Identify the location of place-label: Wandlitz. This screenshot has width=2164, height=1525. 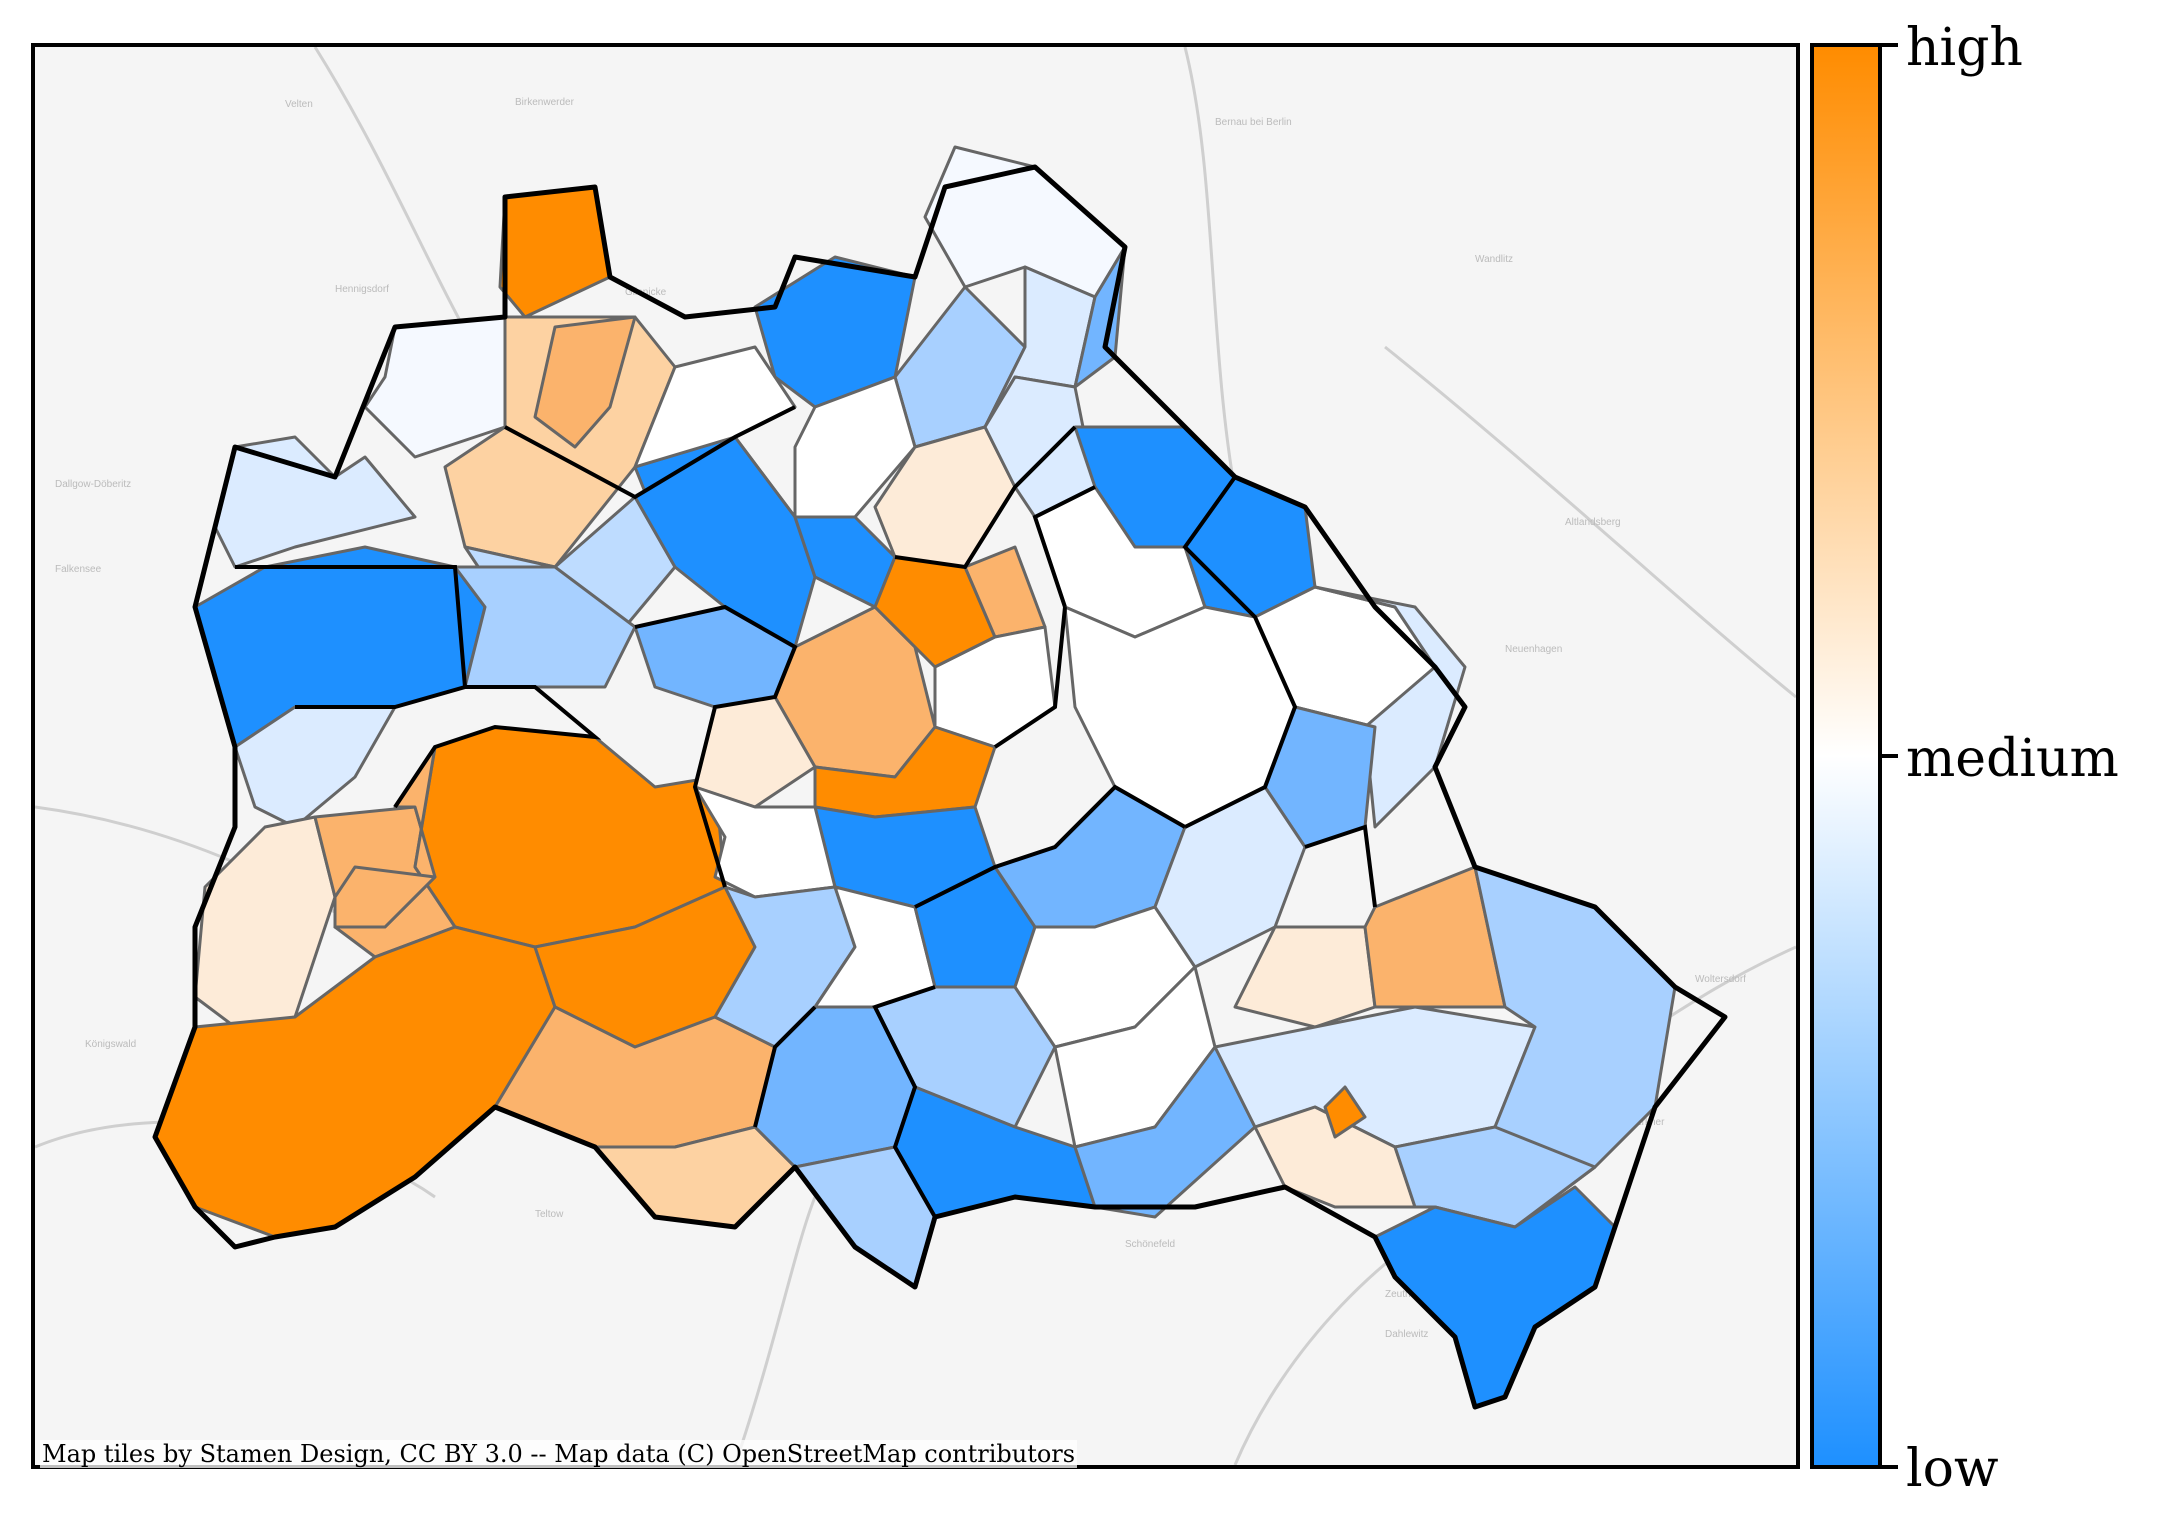
(1494, 259).